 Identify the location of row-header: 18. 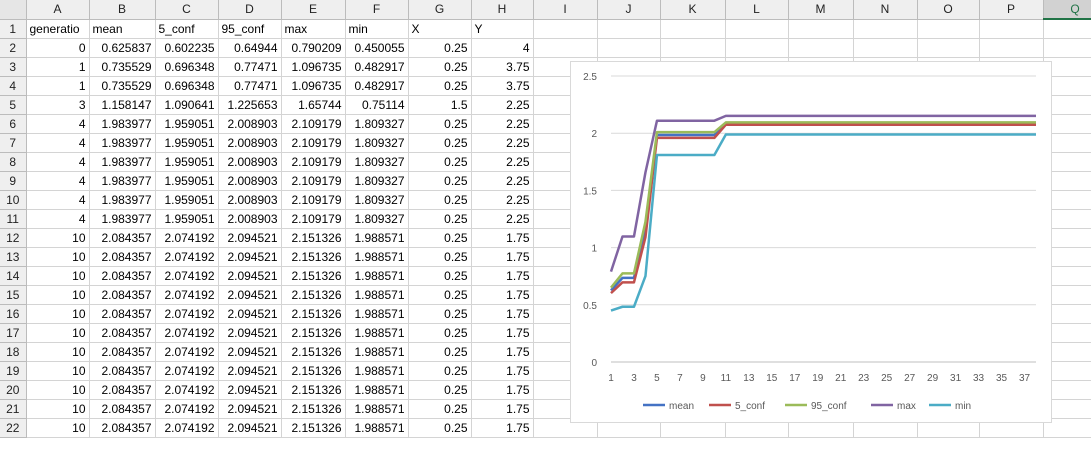
(13, 352).